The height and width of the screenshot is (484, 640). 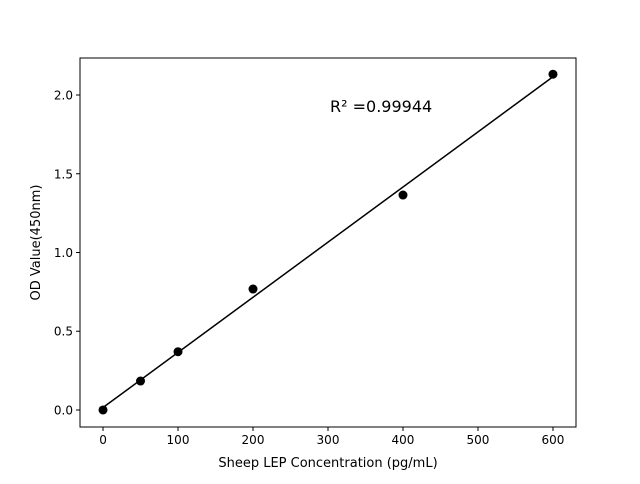 I want to click on x-tick-label: 100, so click(x=178, y=440).